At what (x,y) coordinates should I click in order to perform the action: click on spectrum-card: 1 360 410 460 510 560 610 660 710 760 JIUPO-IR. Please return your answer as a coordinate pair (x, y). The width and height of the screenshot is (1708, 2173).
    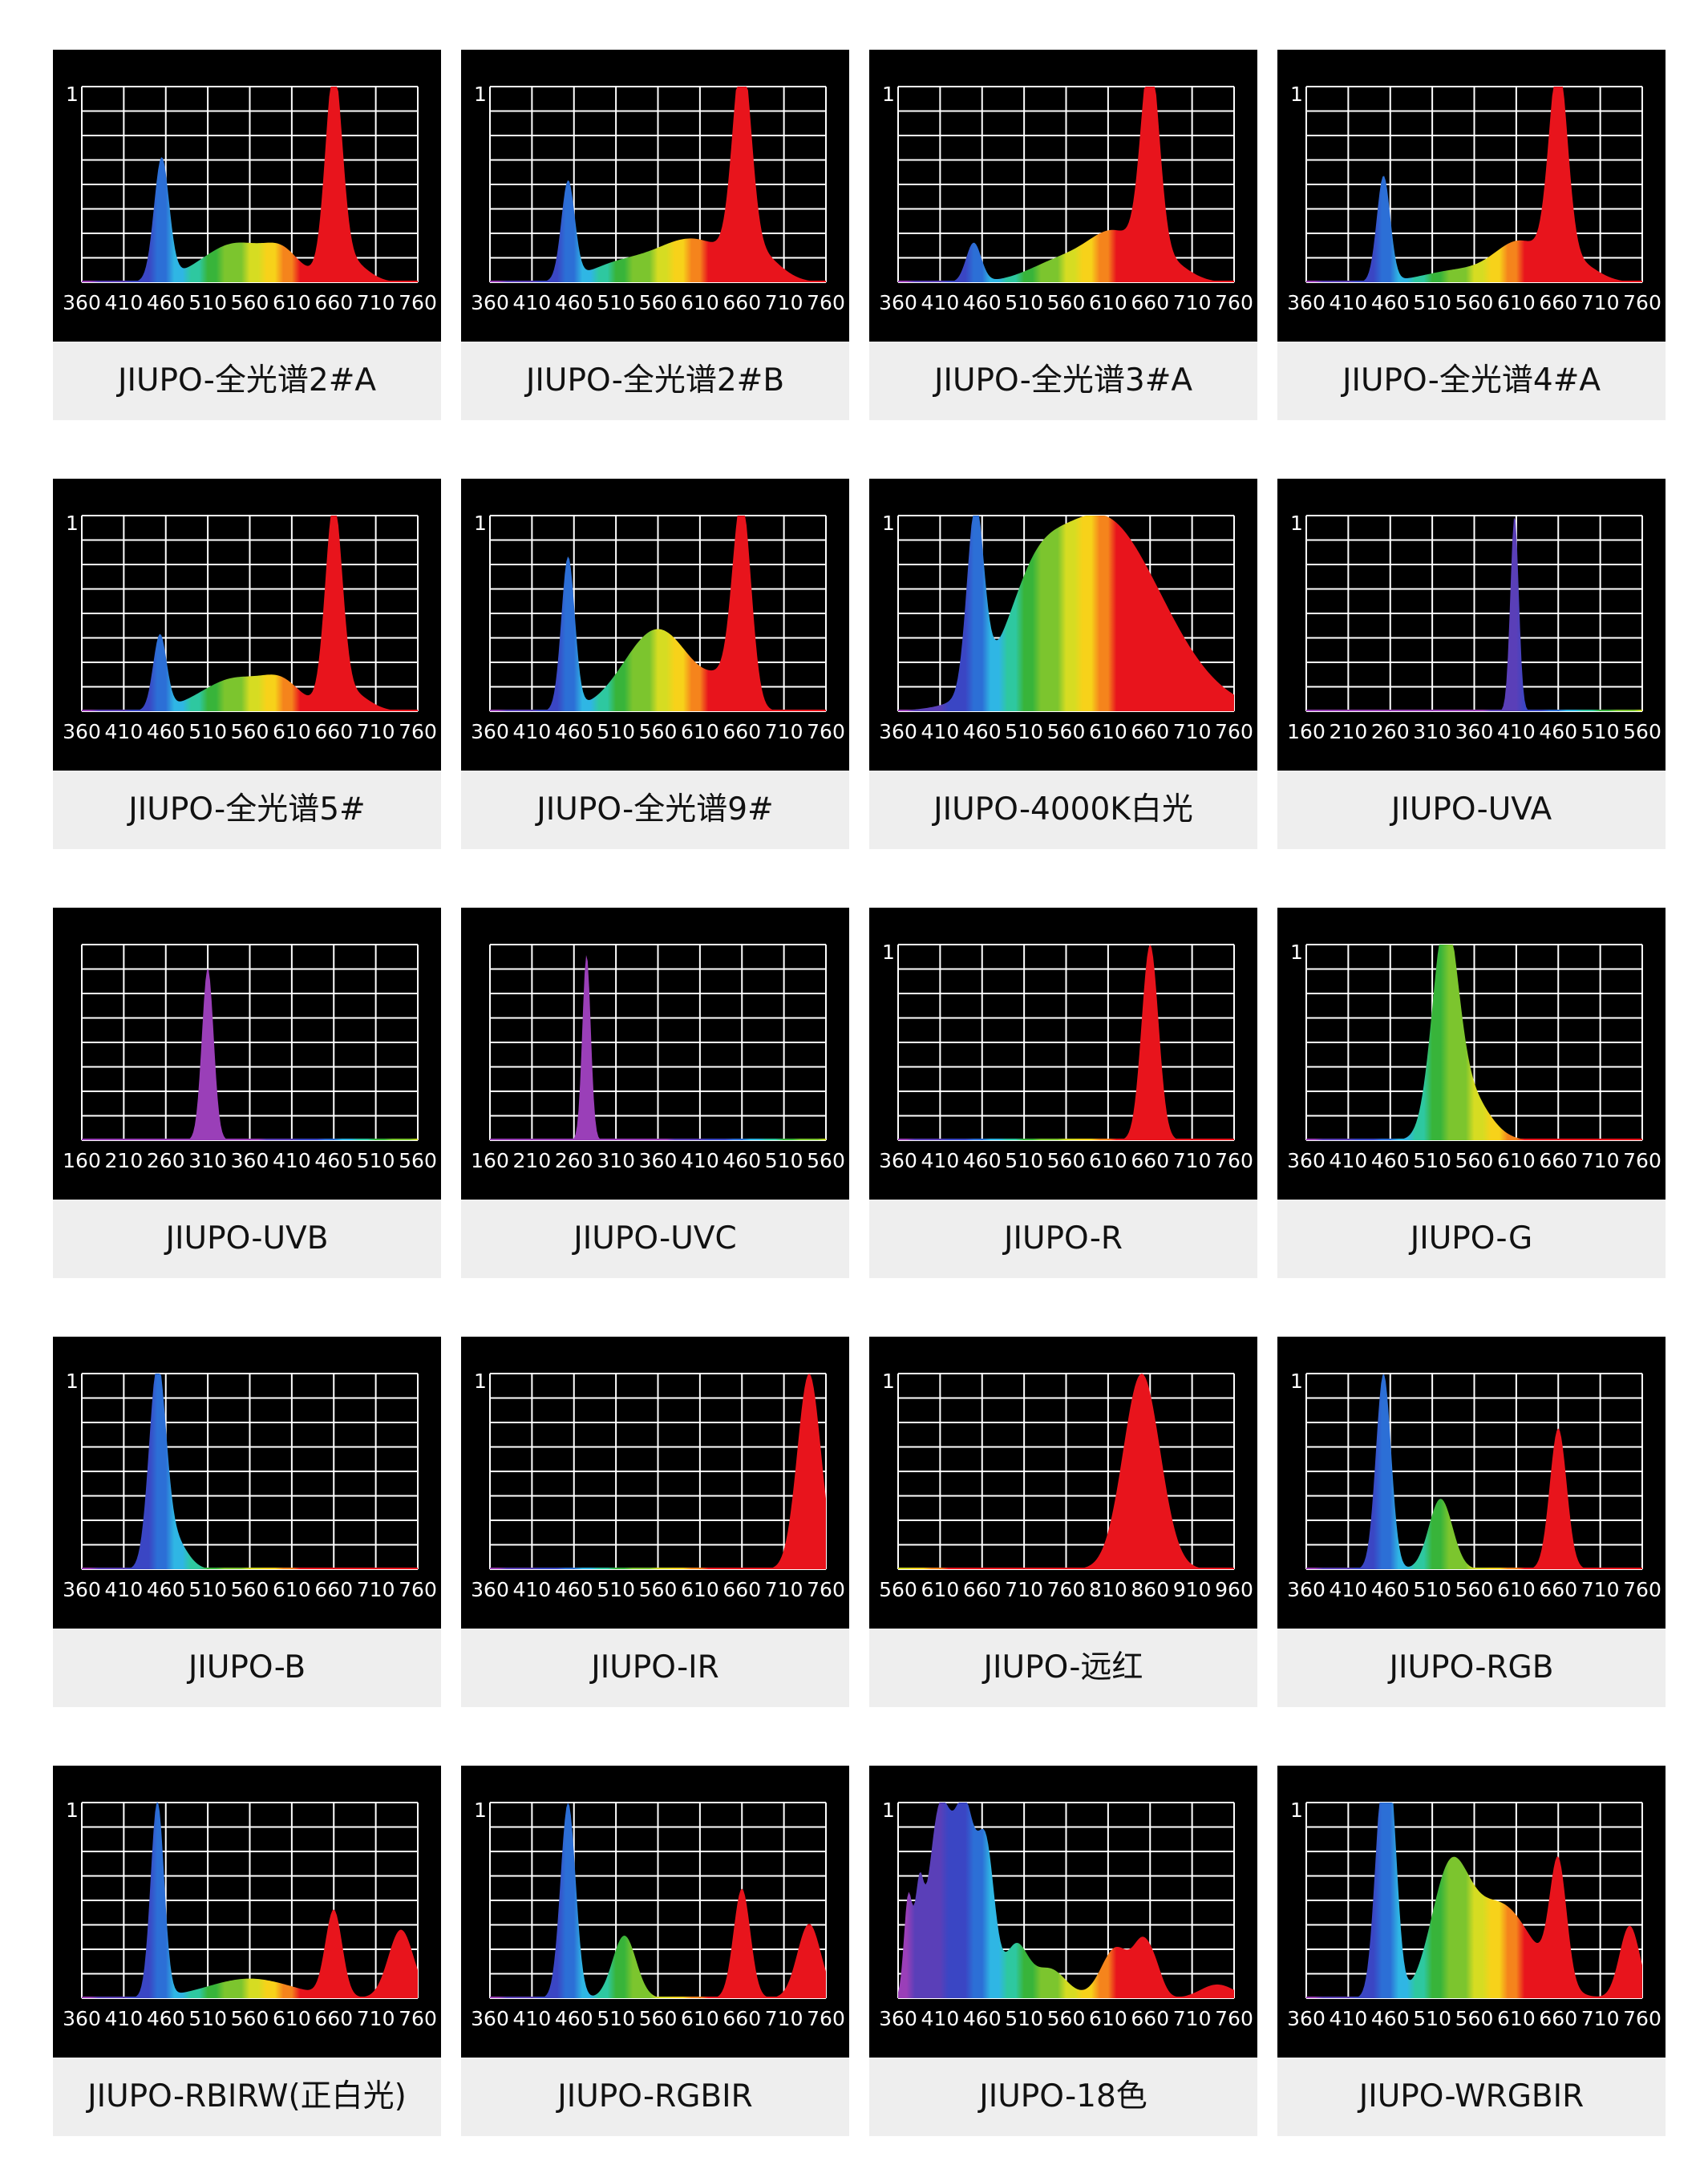
    Looking at the image, I should click on (655, 1522).